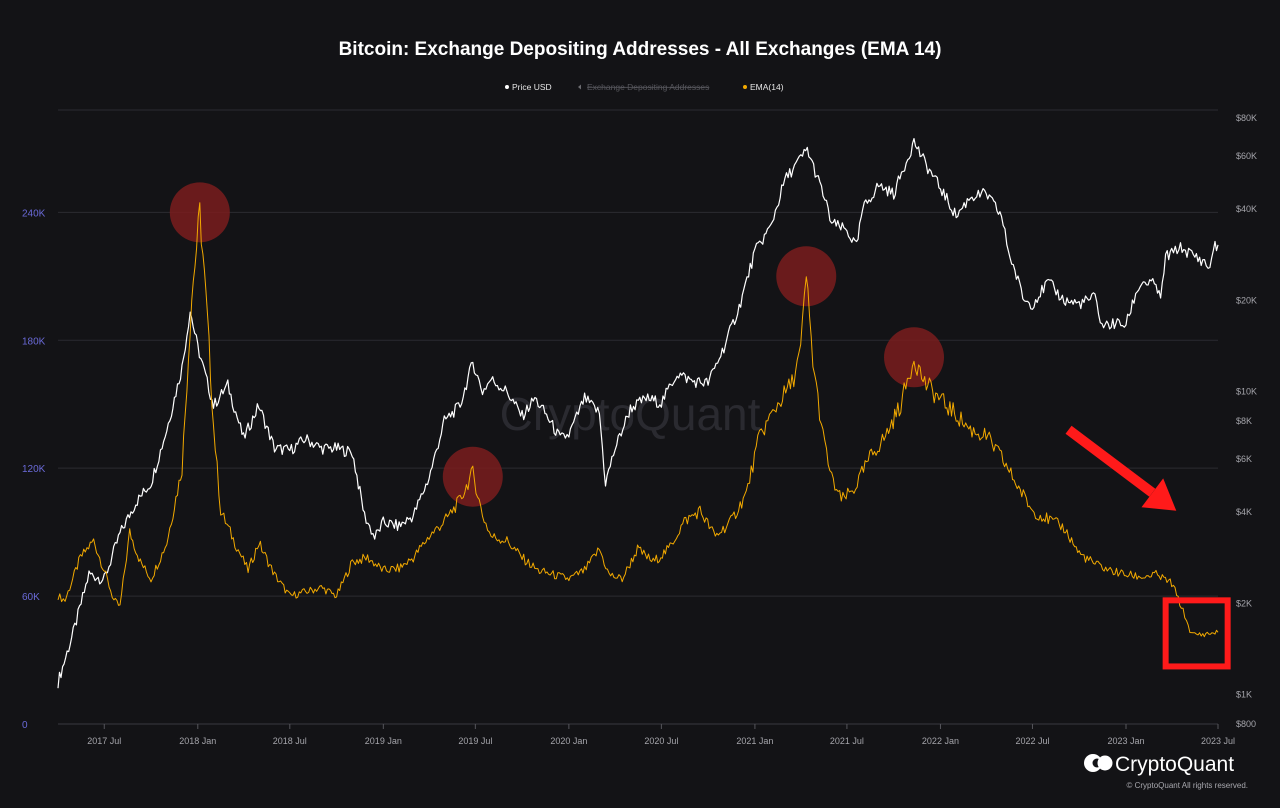 The height and width of the screenshot is (808, 1280). I want to click on arrow-head, so click(1159, 494).